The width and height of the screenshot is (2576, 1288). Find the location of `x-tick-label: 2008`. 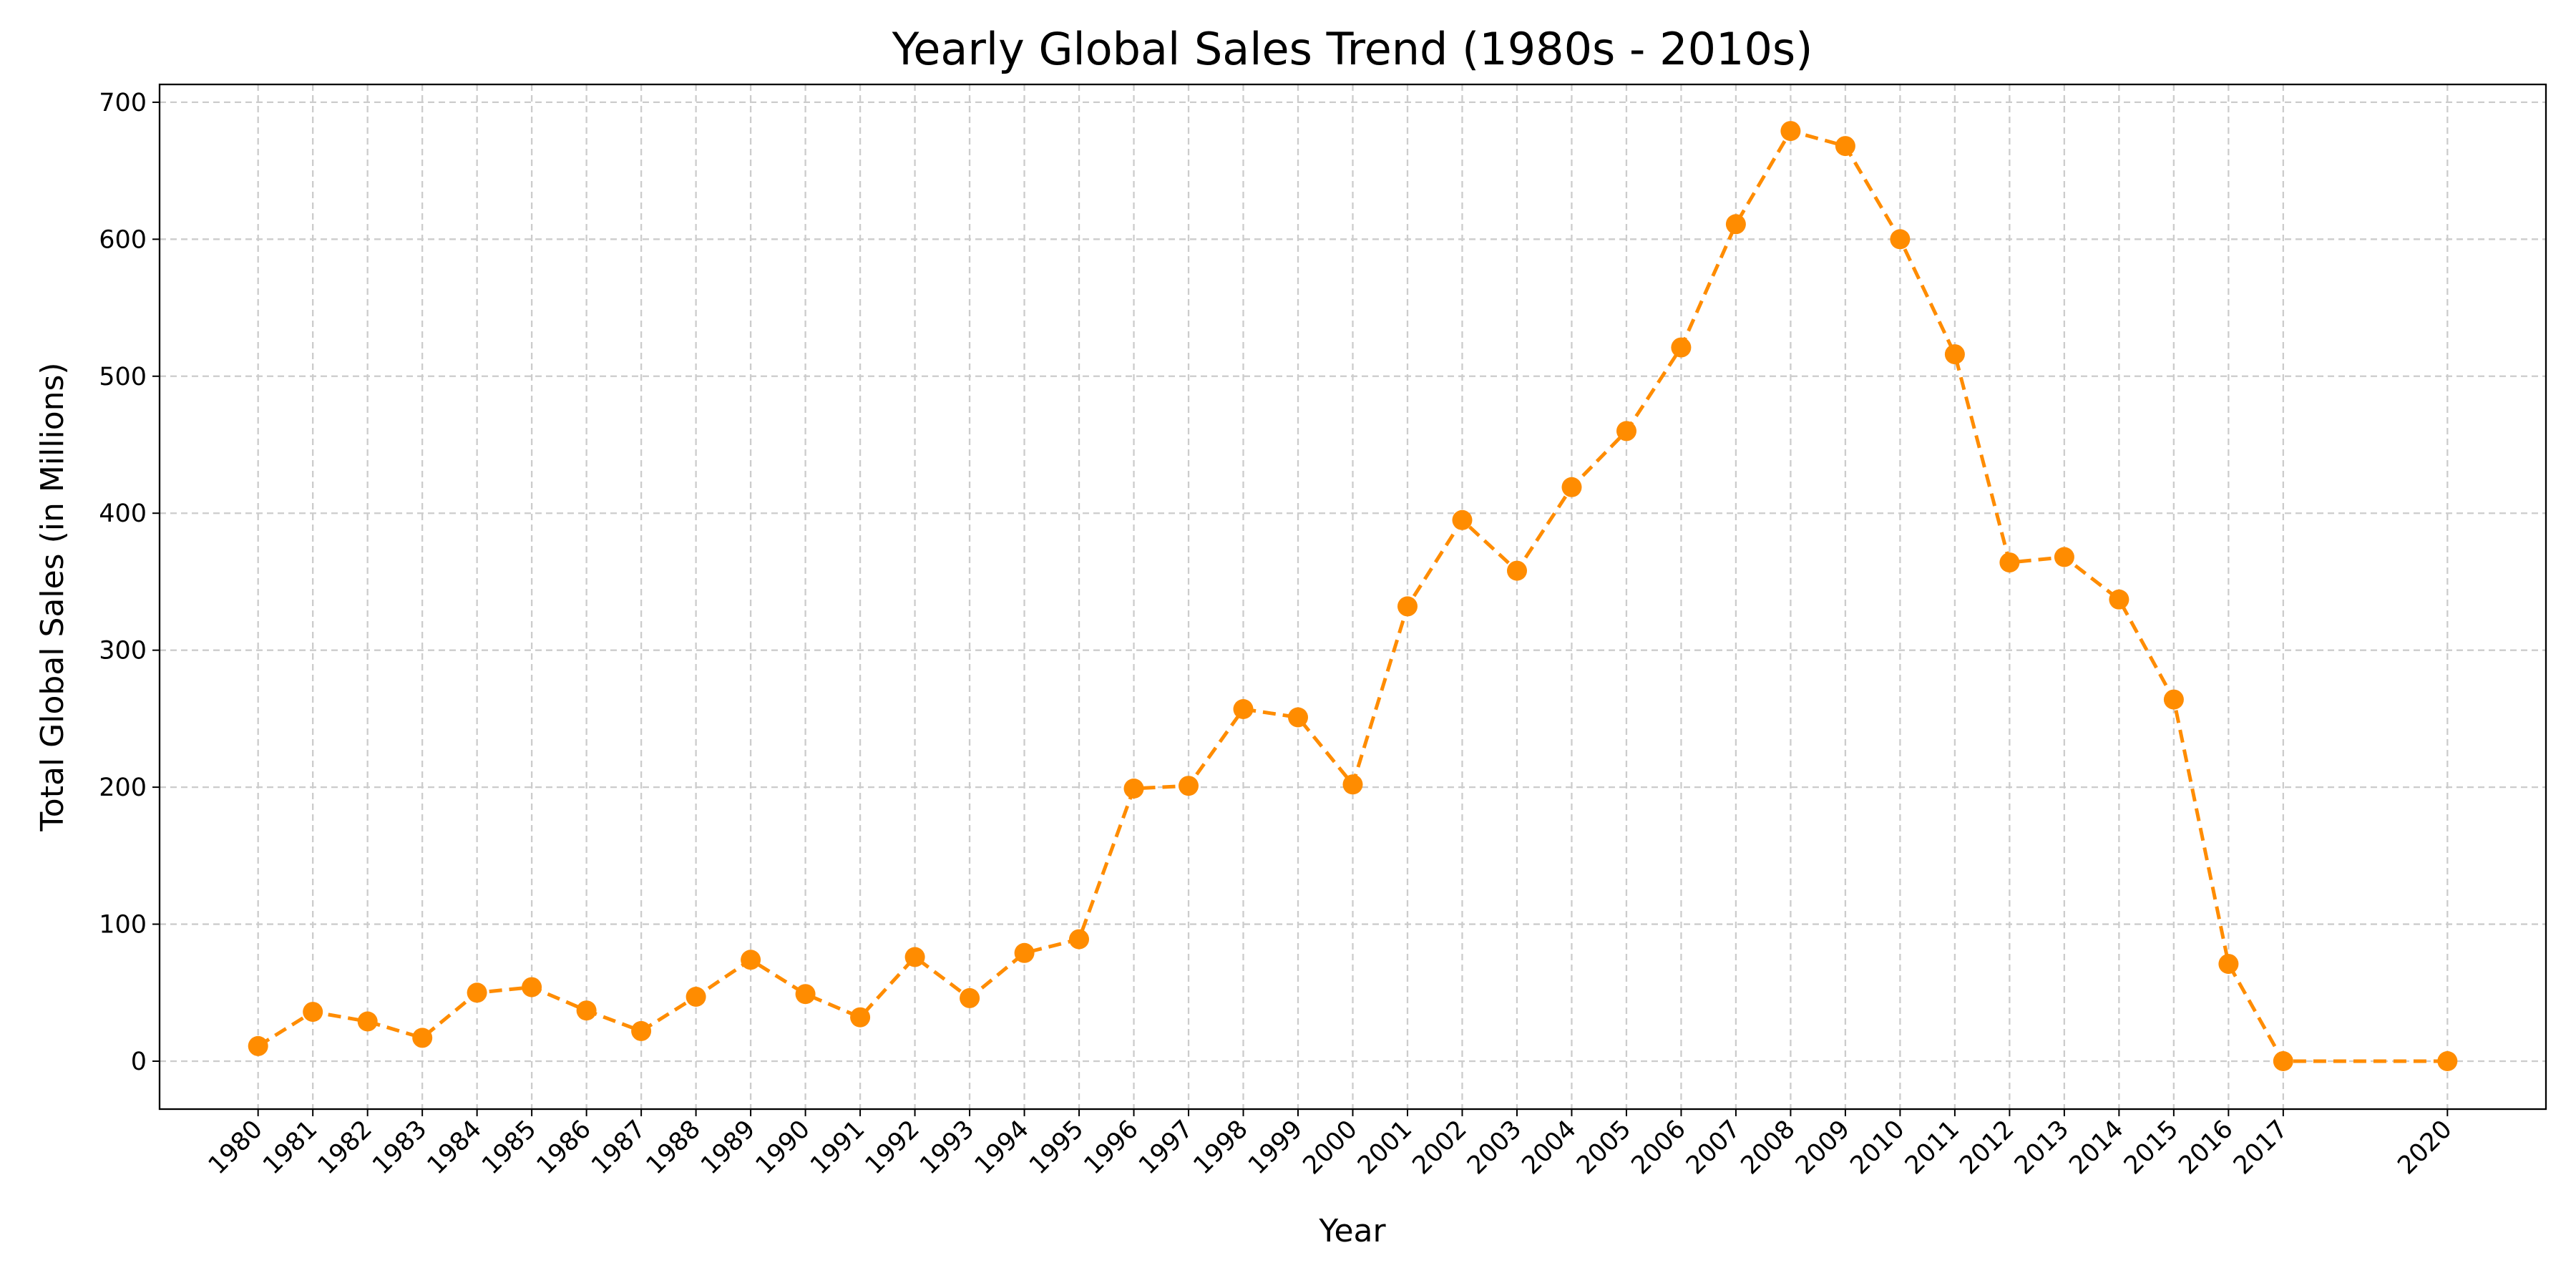

x-tick-label: 2008 is located at coordinates (1768, 1147).